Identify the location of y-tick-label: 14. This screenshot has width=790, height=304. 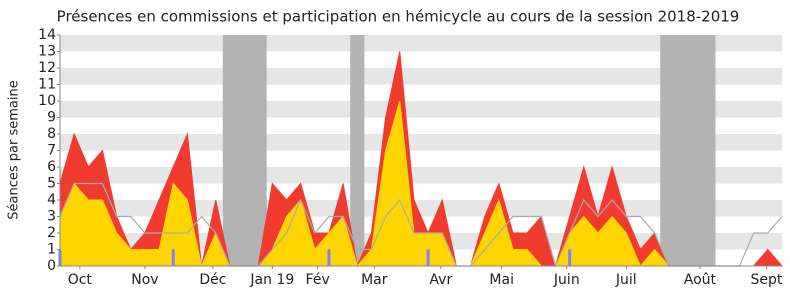
(47, 35).